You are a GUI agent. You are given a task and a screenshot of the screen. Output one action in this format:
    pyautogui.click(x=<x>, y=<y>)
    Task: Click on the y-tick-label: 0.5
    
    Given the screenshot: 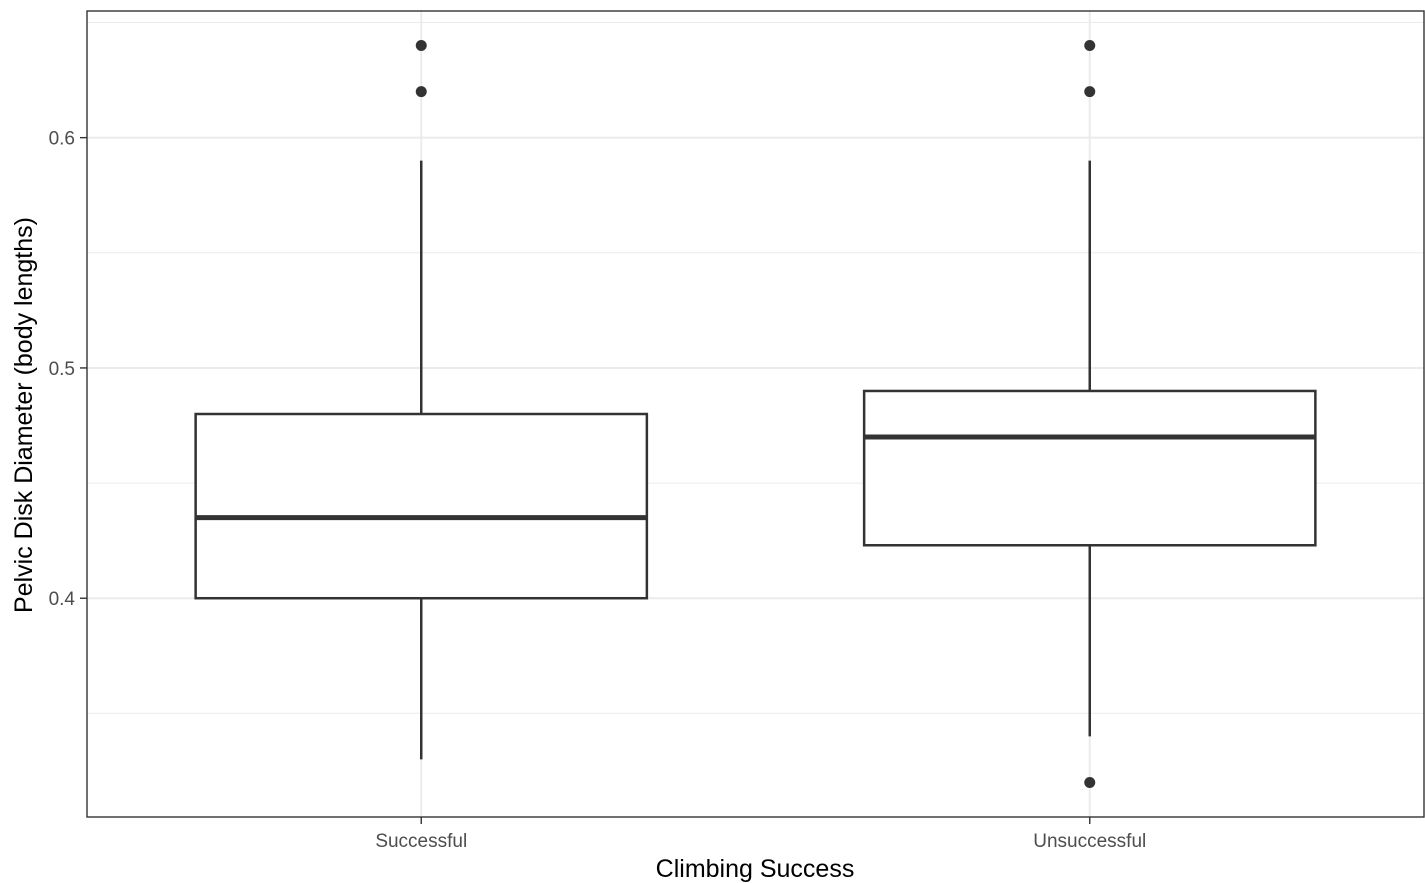 What is the action you would take?
    pyautogui.click(x=62, y=369)
    